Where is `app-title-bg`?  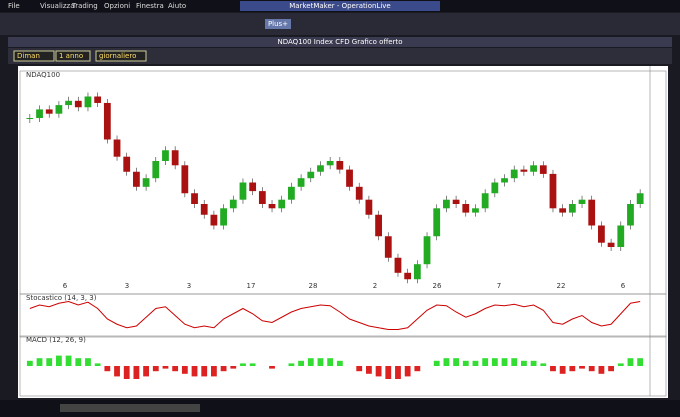
app-title-bg is located at coordinates (340, 6).